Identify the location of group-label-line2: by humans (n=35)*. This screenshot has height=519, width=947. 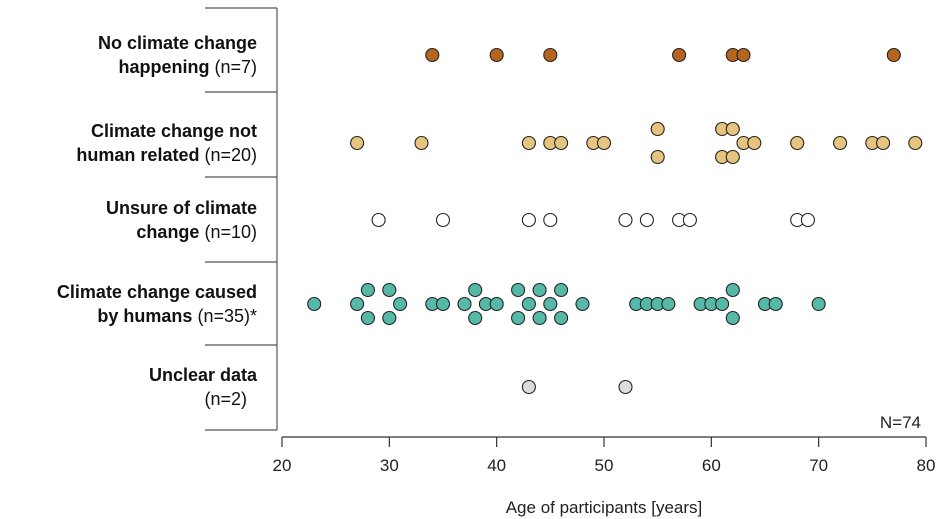
(177, 316).